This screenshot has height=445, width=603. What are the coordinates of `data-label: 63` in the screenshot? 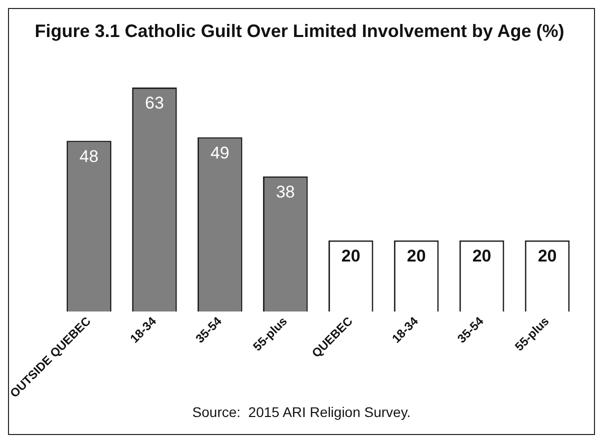 It's located at (154, 103).